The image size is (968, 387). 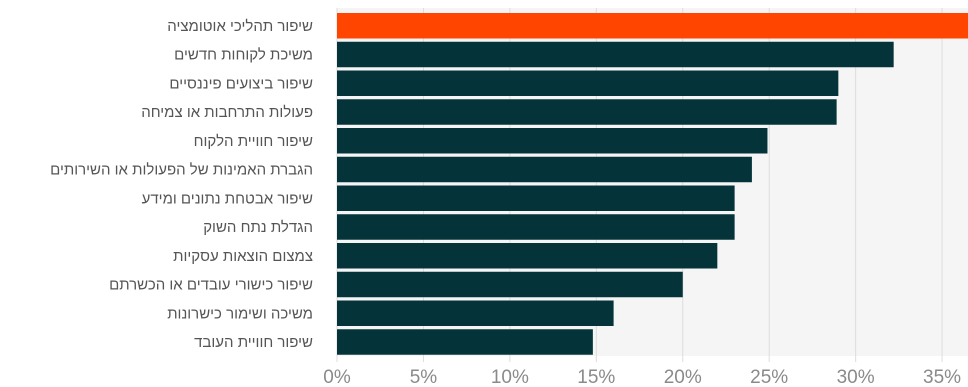 I want to click on category-label: שיפור תהליכי אוטומציה, so click(x=240, y=26).